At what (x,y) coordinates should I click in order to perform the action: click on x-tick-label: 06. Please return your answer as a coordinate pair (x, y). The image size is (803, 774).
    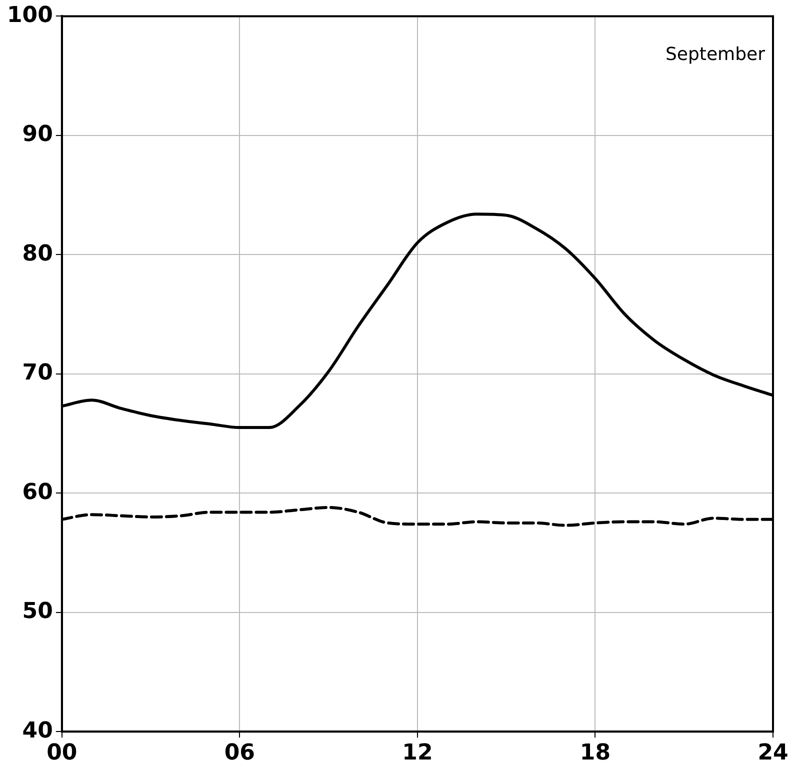
    Looking at the image, I should click on (240, 753).